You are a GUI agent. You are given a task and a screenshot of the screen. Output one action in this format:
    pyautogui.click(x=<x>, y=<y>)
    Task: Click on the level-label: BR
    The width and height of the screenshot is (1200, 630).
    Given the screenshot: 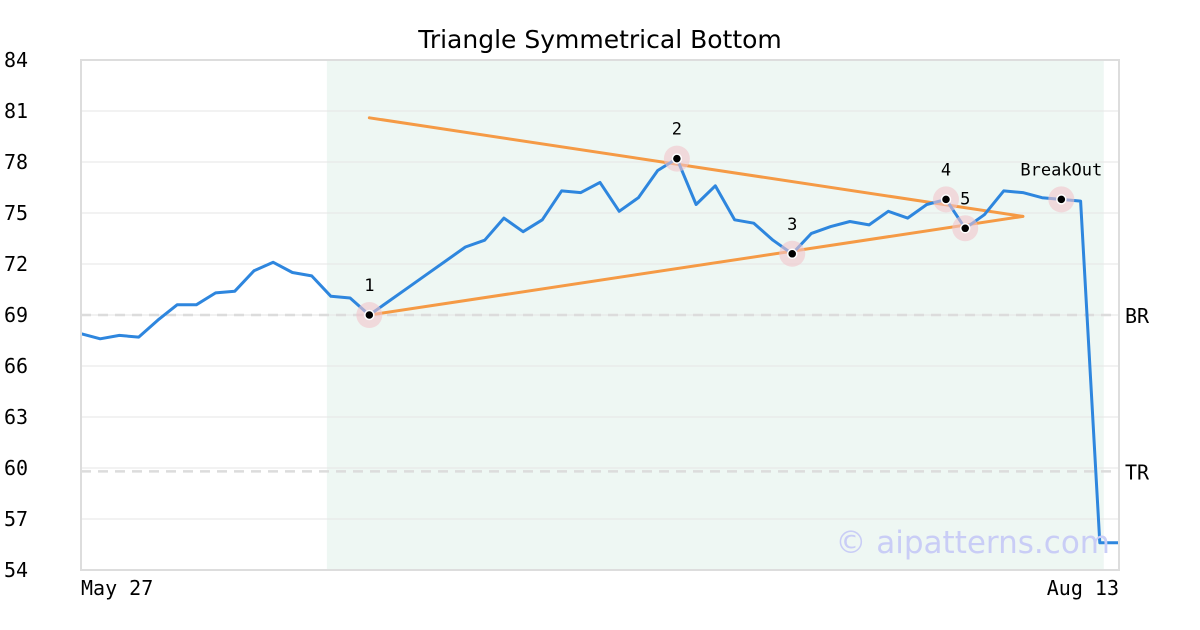 What is the action you would take?
    pyautogui.click(x=1137, y=316)
    